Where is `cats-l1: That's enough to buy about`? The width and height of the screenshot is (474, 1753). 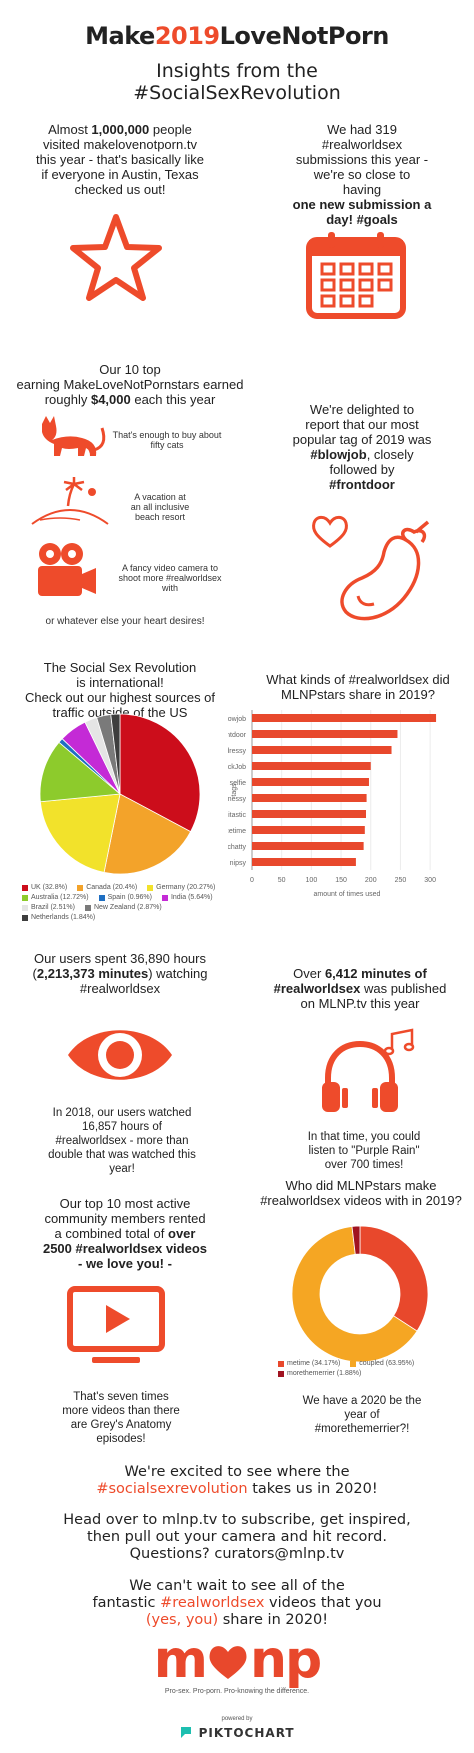
cats-l1: That's enough to buy about is located at coordinates (167, 435).